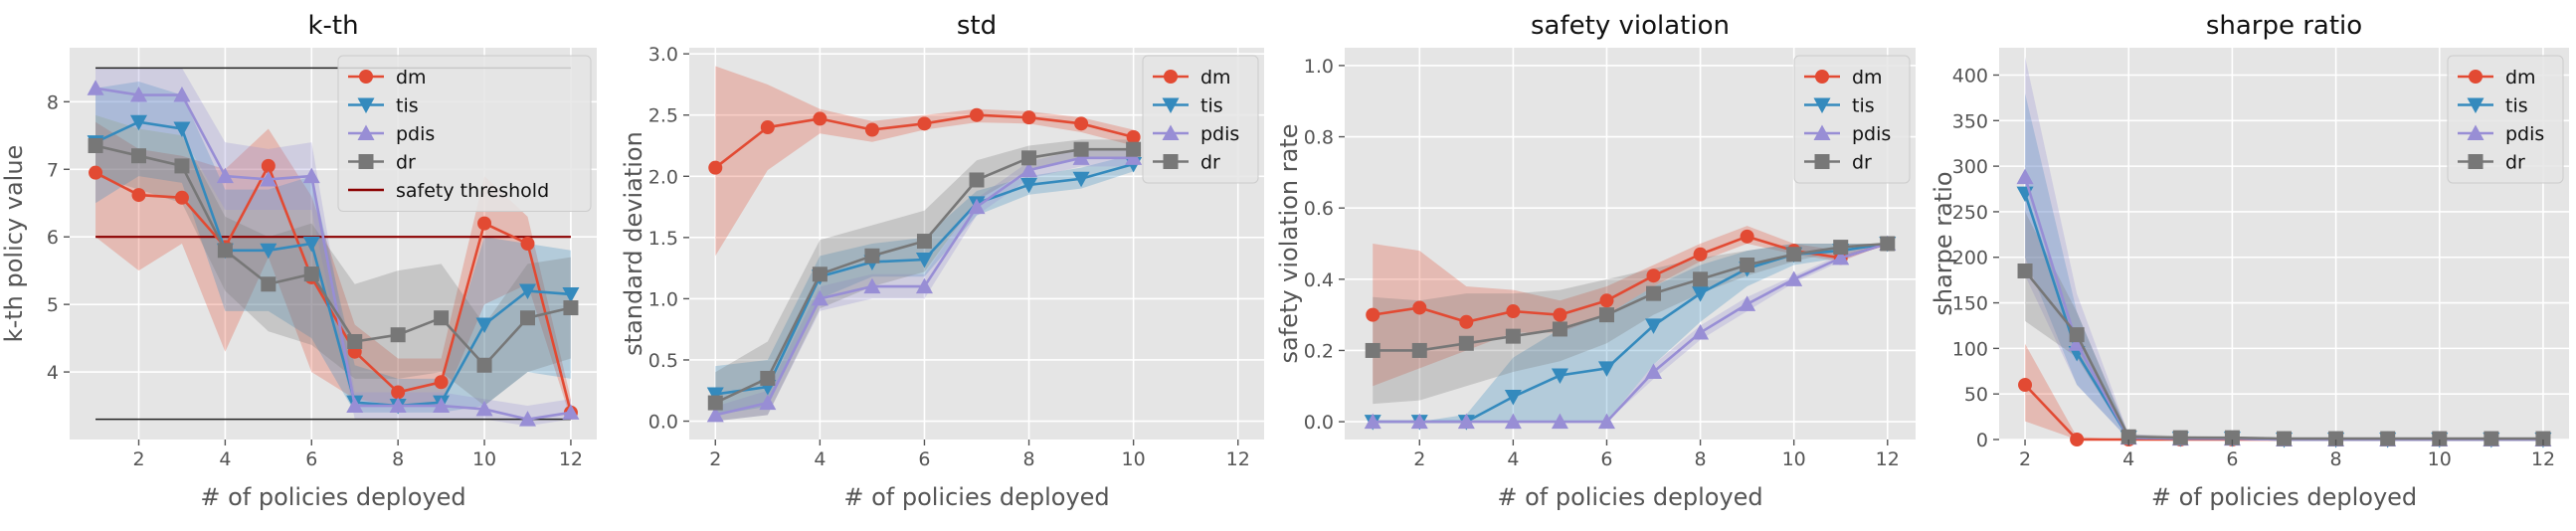 The width and height of the screenshot is (2576, 531). Describe the element at coordinates (1319, 280) in the screenshot. I see `y-tick-label: 0.4` at that location.